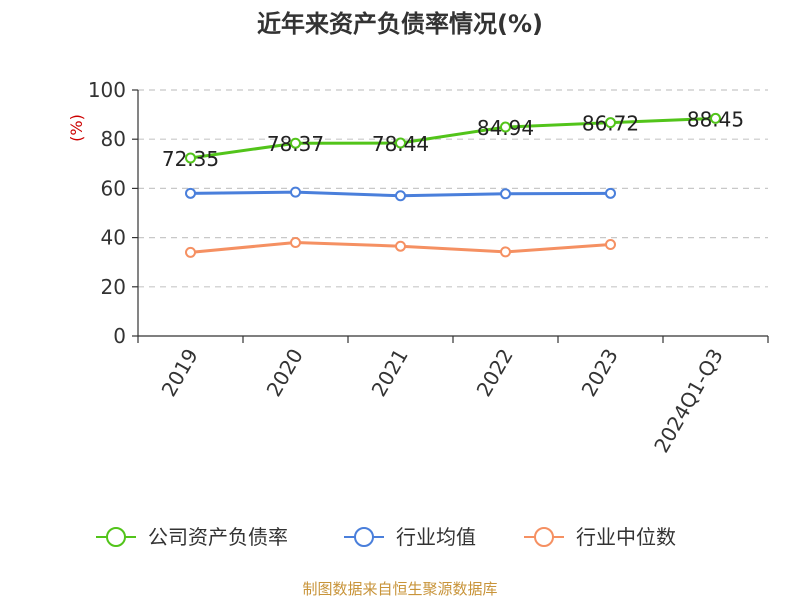 The width and height of the screenshot is (800, 600). I want to click on legend-item: 公司资产负债率, so click(192, 537).